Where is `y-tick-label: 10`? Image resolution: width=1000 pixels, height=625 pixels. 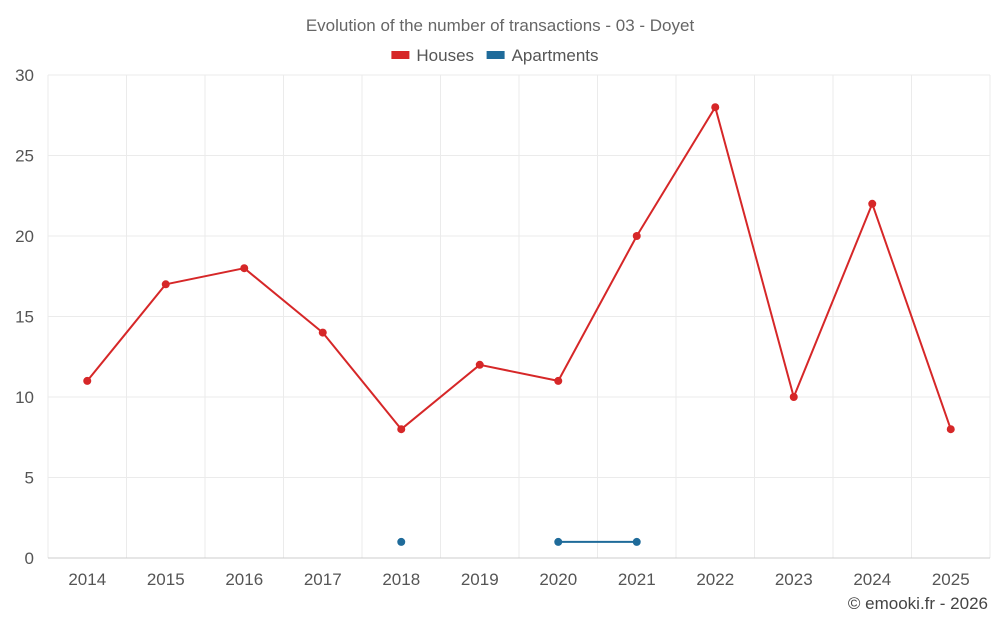 y-tick-label: 10 is located at coordinates (24, 397).